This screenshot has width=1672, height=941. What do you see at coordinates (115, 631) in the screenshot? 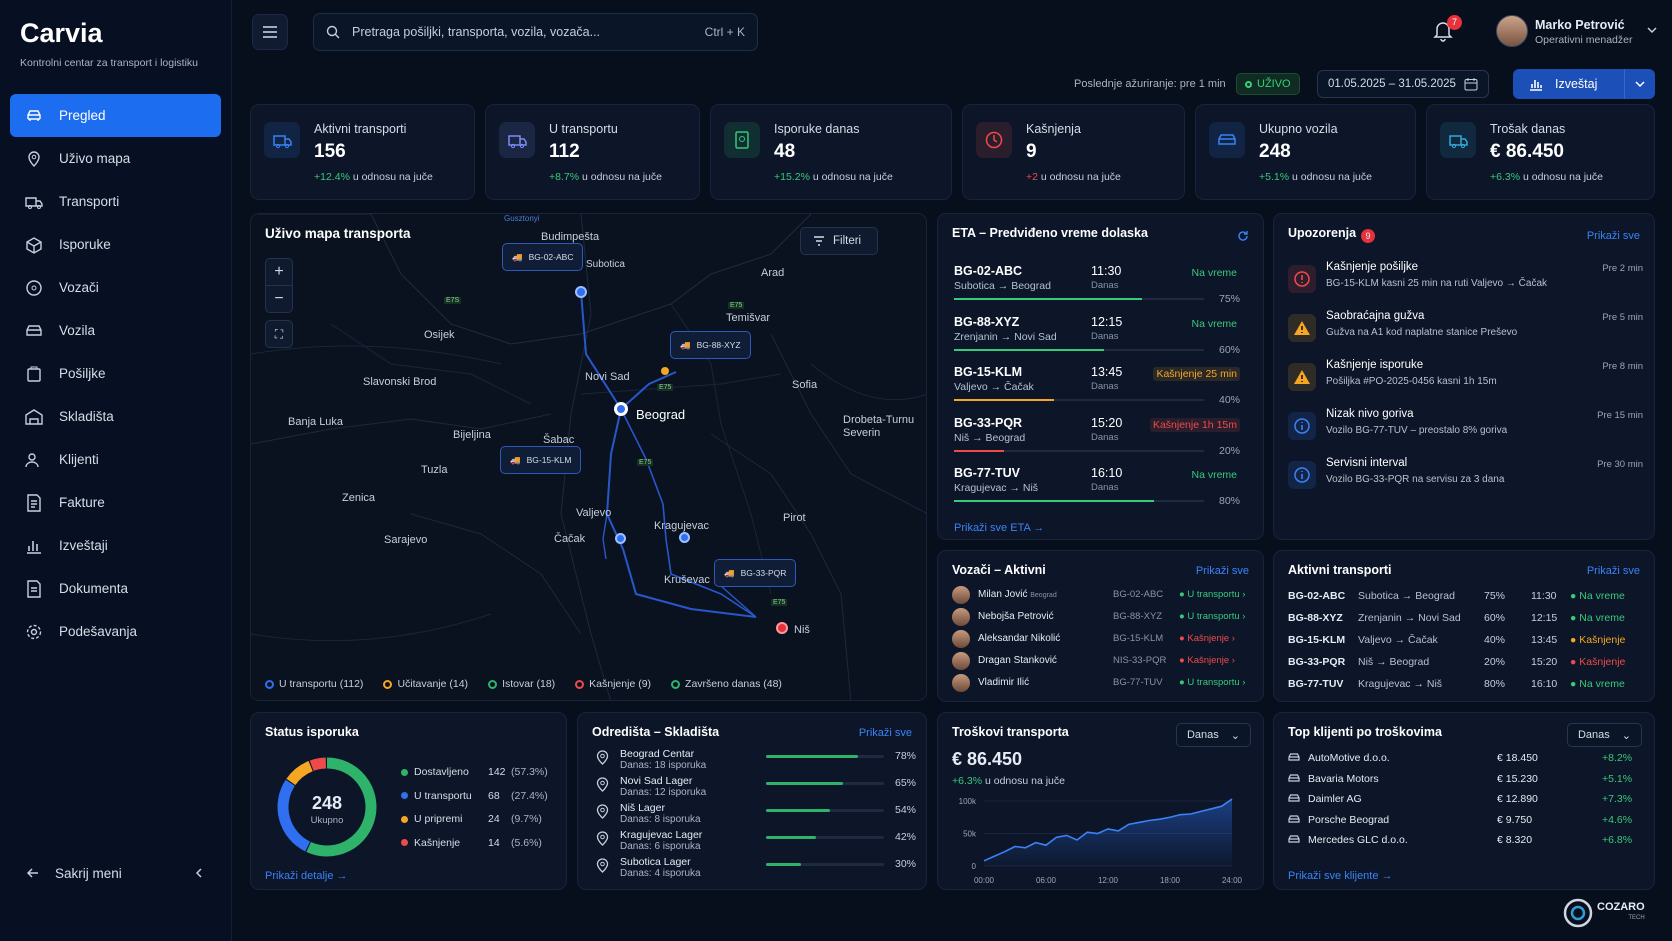
I see `sidebar-item-podesavanja: Podešavanja` at bounding box center [115, 631].